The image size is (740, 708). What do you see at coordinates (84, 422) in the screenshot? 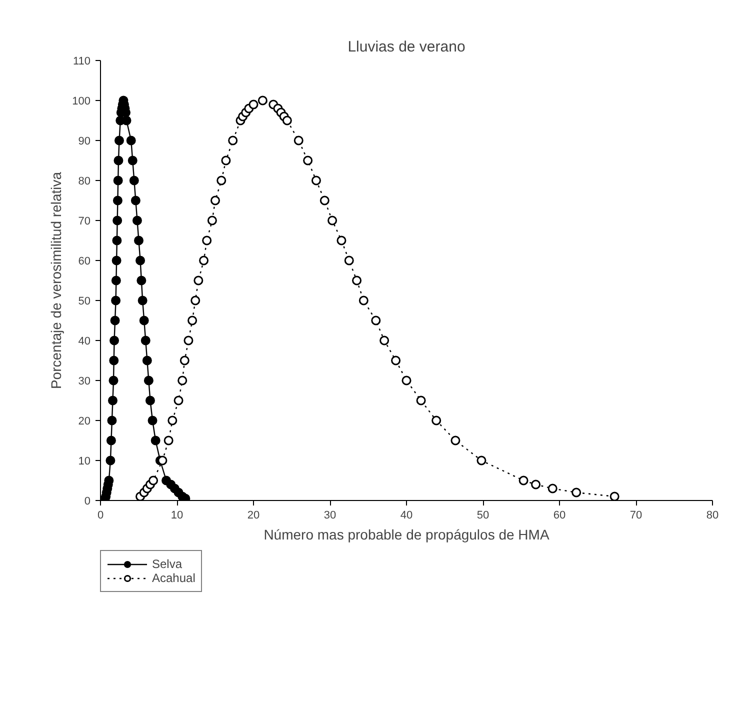
I see `y-tick-label: 20` at bounding box center [84, 422].